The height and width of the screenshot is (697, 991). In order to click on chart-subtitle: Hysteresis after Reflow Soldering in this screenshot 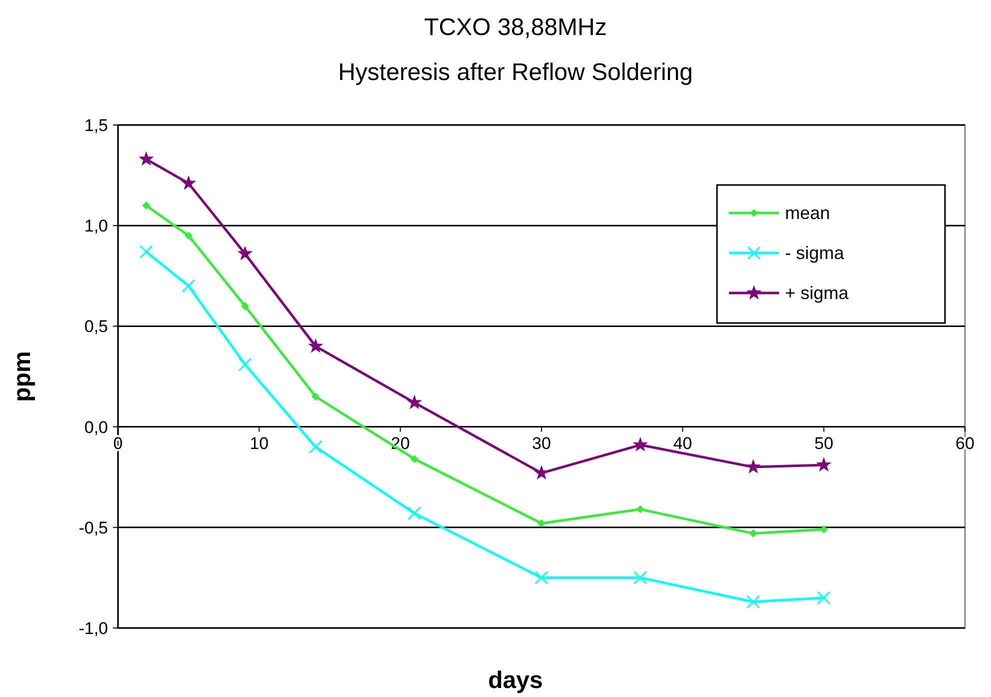, I will do `click(515, 72)`.